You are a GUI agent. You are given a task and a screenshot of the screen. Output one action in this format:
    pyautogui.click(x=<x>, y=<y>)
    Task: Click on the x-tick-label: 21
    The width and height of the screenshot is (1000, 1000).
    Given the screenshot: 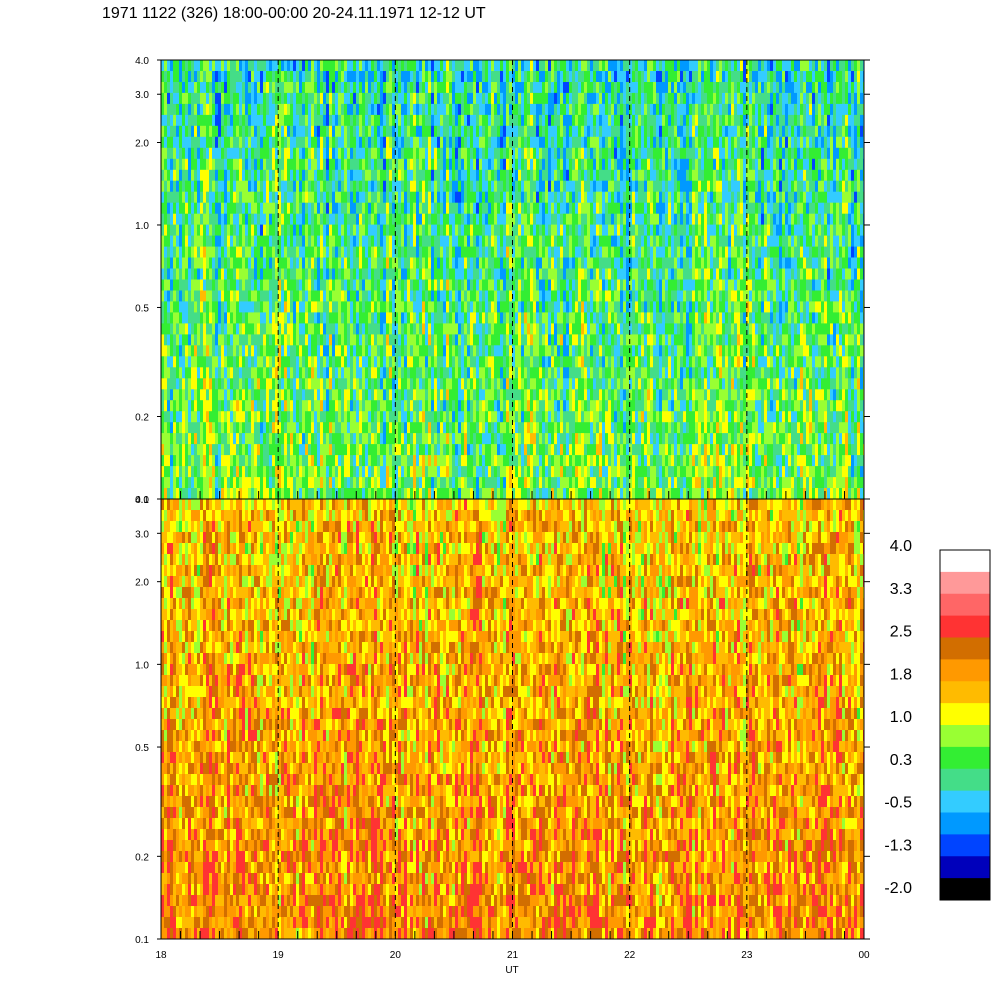 What is the action you would take?
    pyautogui.click(x=513, y=955)
    